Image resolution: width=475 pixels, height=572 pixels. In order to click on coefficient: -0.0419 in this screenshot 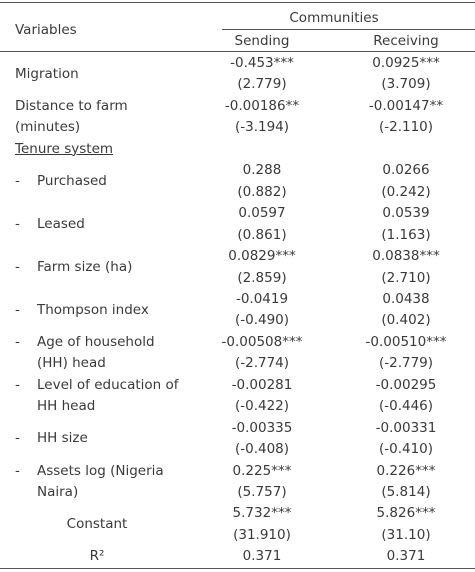, I will do `click(262, 298)`.